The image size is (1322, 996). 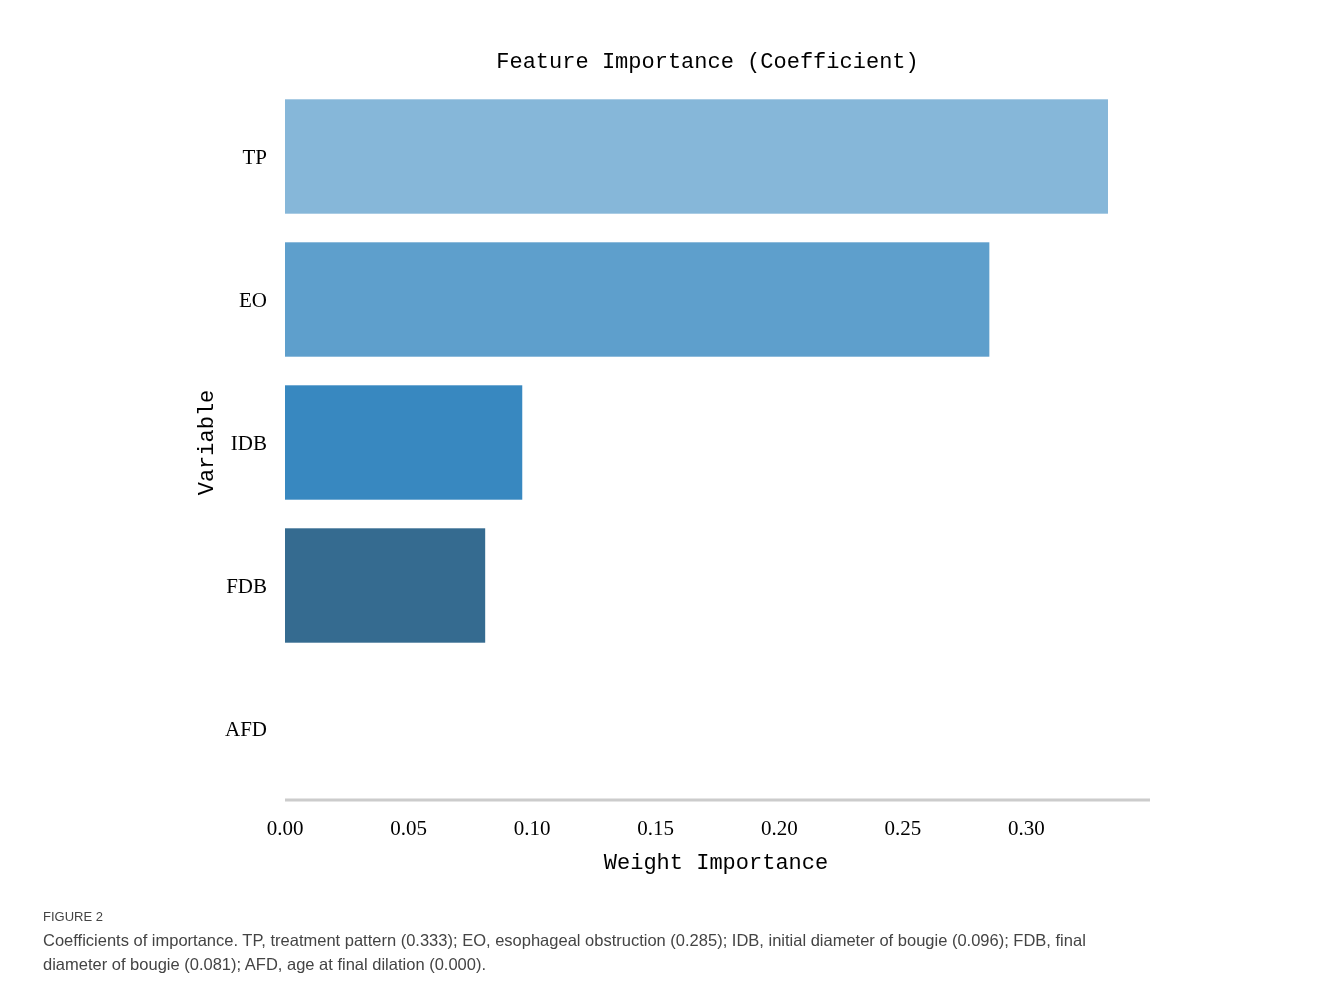 What do you see at coordinates (285, 828) in the screenshot?
I see `x-tick-label: 0.00` at bounding box center [285, 828].